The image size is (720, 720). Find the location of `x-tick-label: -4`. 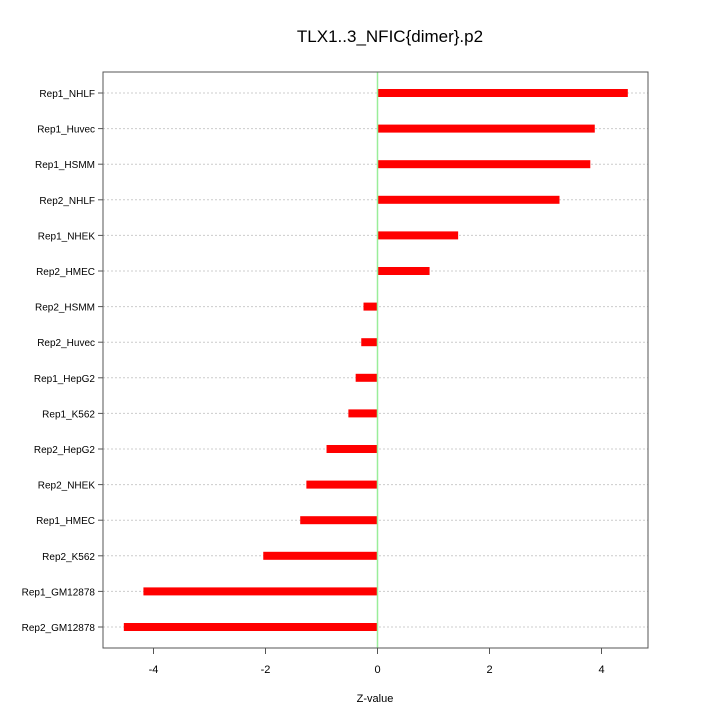

x-tick-label: -4 is located at coordinates (154, 670).